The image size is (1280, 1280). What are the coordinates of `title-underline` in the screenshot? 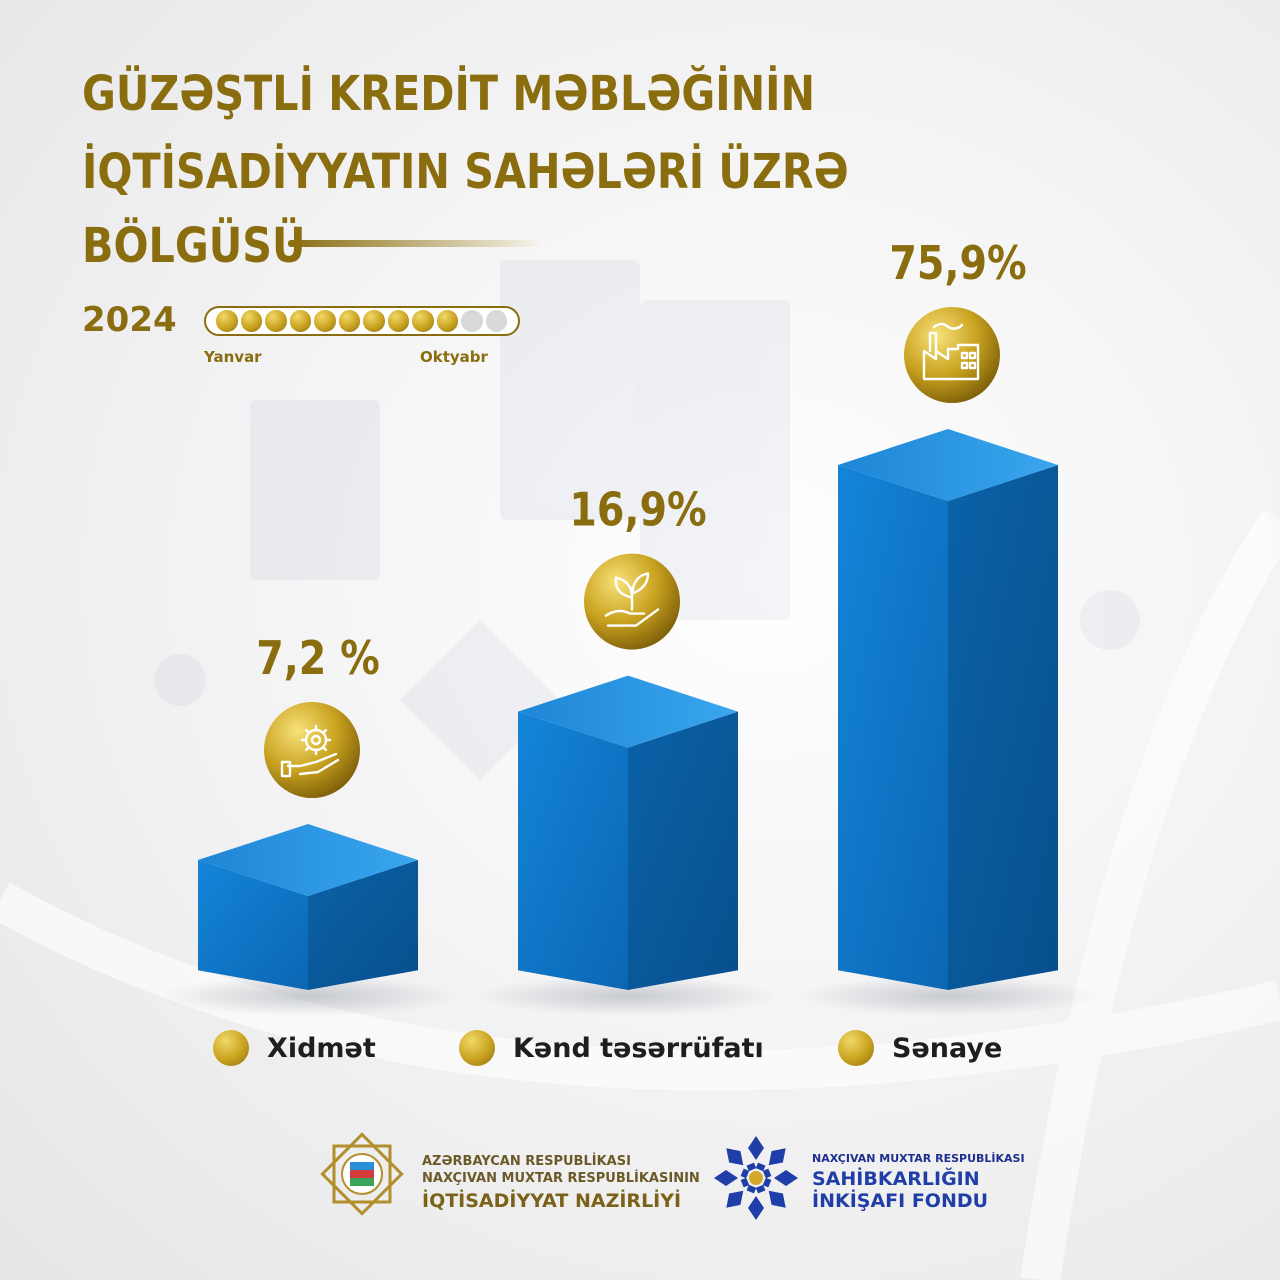 It's located at (413, 243).